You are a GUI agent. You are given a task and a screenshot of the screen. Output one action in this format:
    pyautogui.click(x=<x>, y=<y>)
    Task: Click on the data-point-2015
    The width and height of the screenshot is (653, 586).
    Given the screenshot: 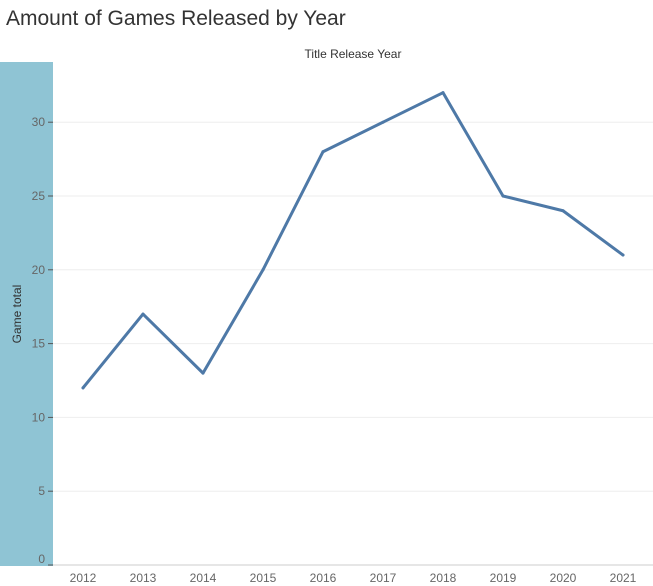 What is the action you would take?
    pyautogui.click(x=263, y=270)
    